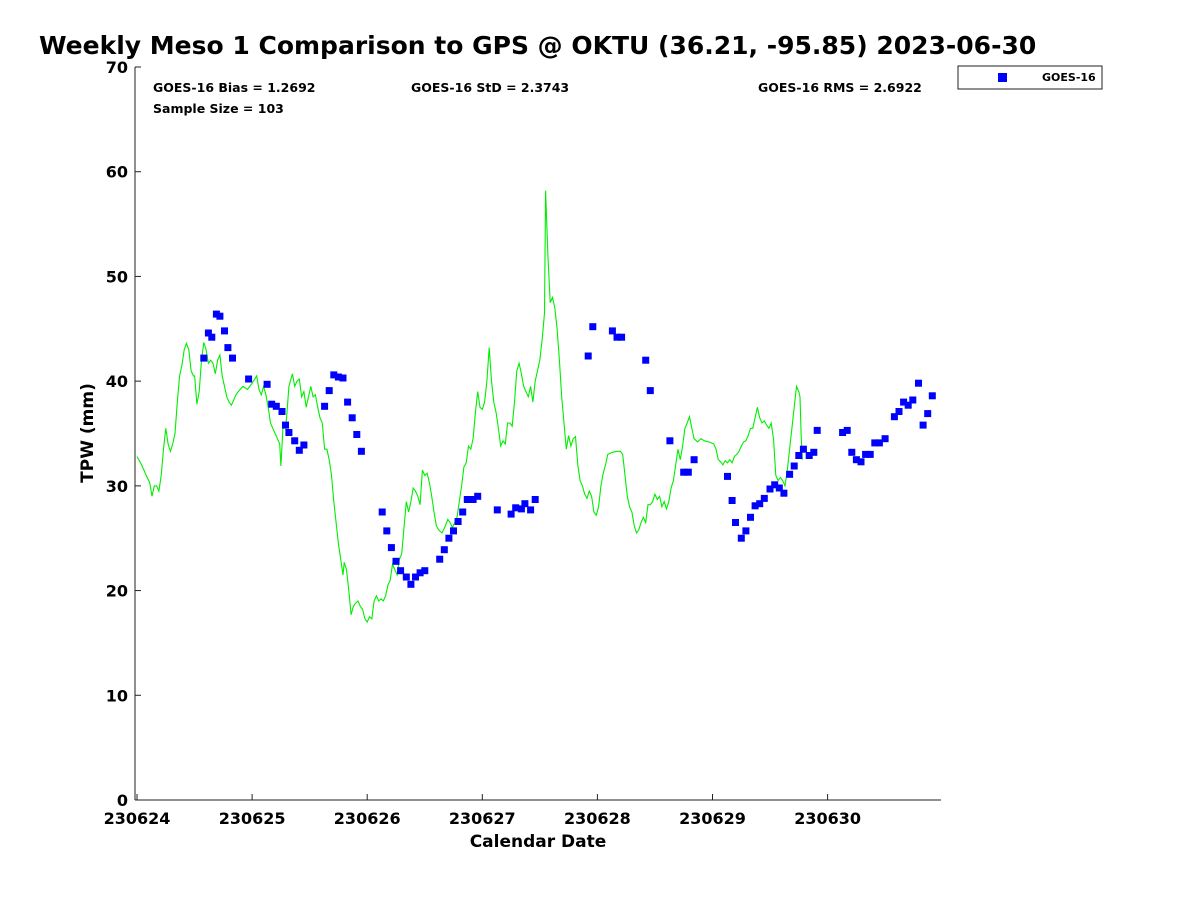 The width and height of the screenshot is (1200, 900). Describe the element at coordinates (234, 87) in the screenshot. I see `bias-annotation: GOES-16 Bias = 1.2692` at that location.